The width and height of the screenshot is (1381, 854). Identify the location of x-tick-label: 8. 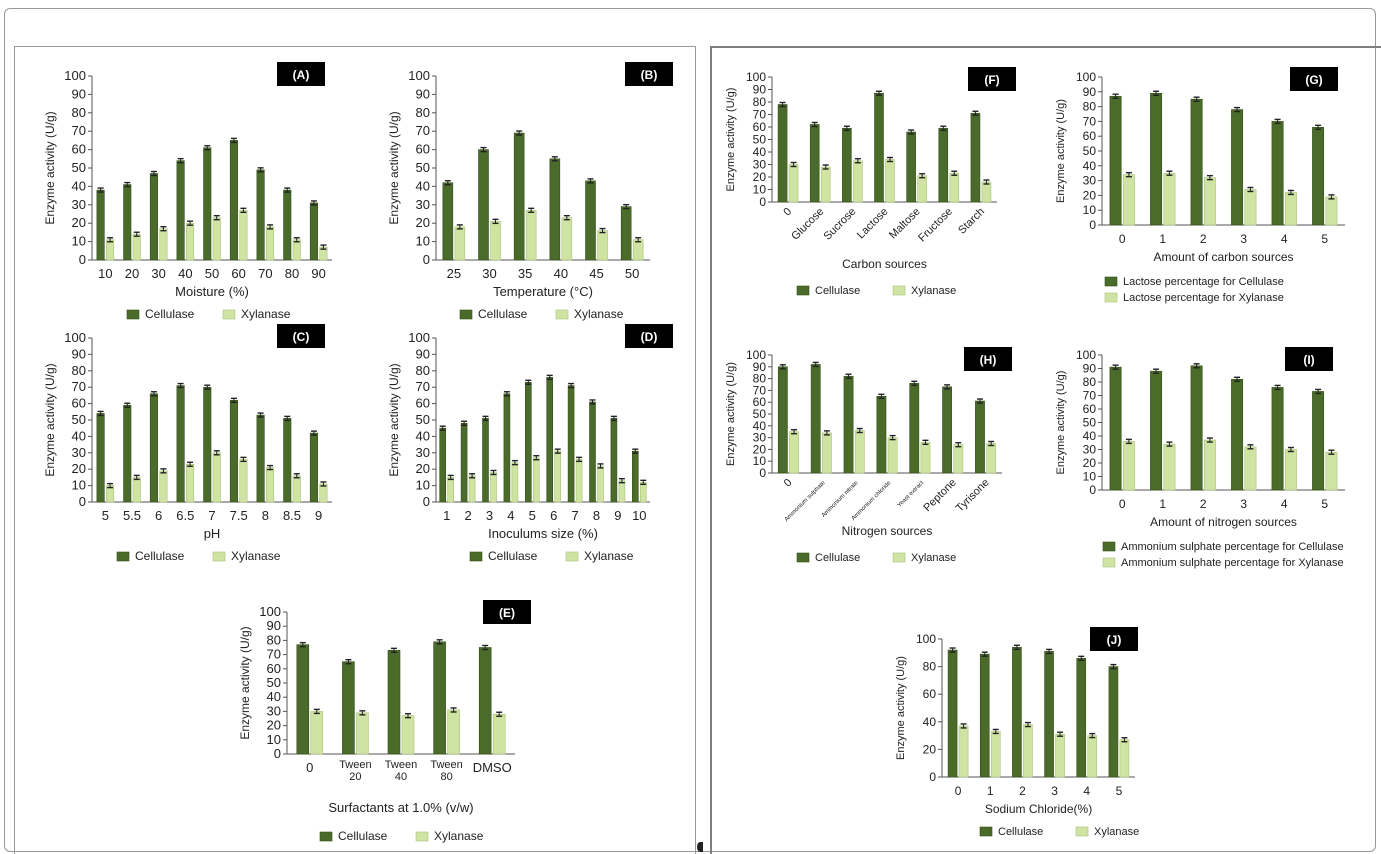
(596, 515).